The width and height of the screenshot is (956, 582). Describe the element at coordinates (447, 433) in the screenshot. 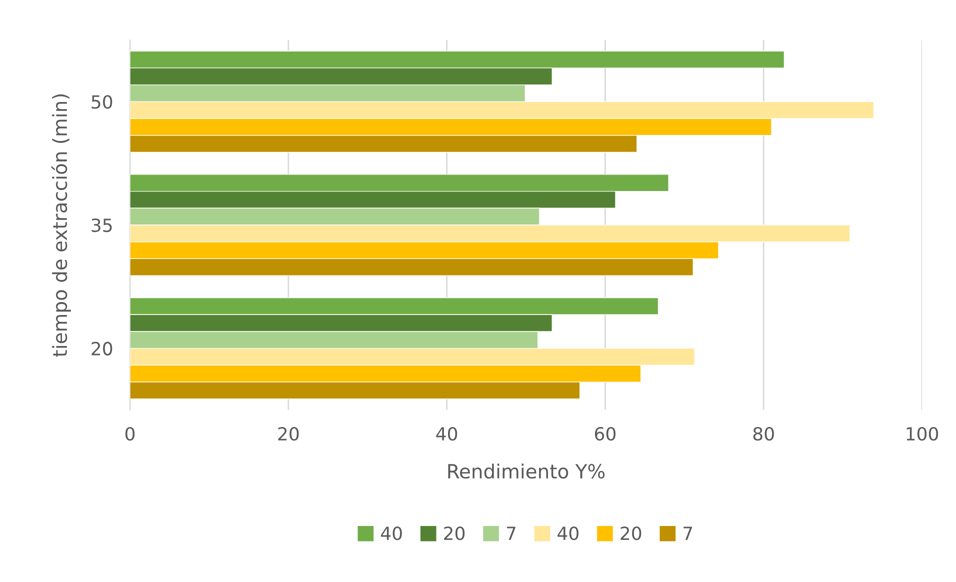

I see `x-tick-label: 40` at that location.